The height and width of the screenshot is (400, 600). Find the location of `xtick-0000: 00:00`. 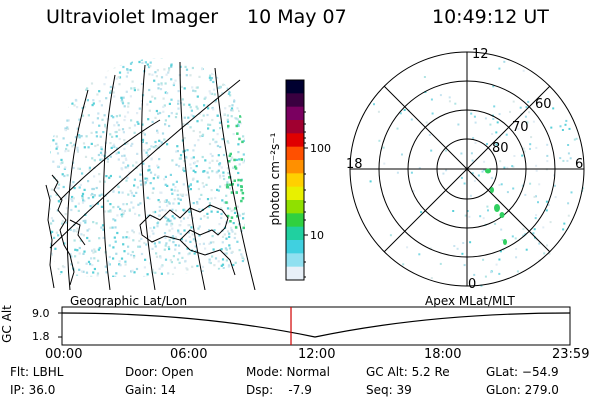

xtick-0000: 00:00 is located at coordinates (64, 354).